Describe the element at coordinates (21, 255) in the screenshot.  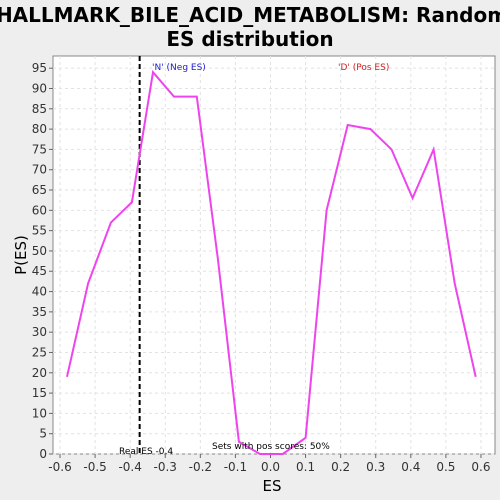
I see `y-axis-label: P(ES)` at that location.